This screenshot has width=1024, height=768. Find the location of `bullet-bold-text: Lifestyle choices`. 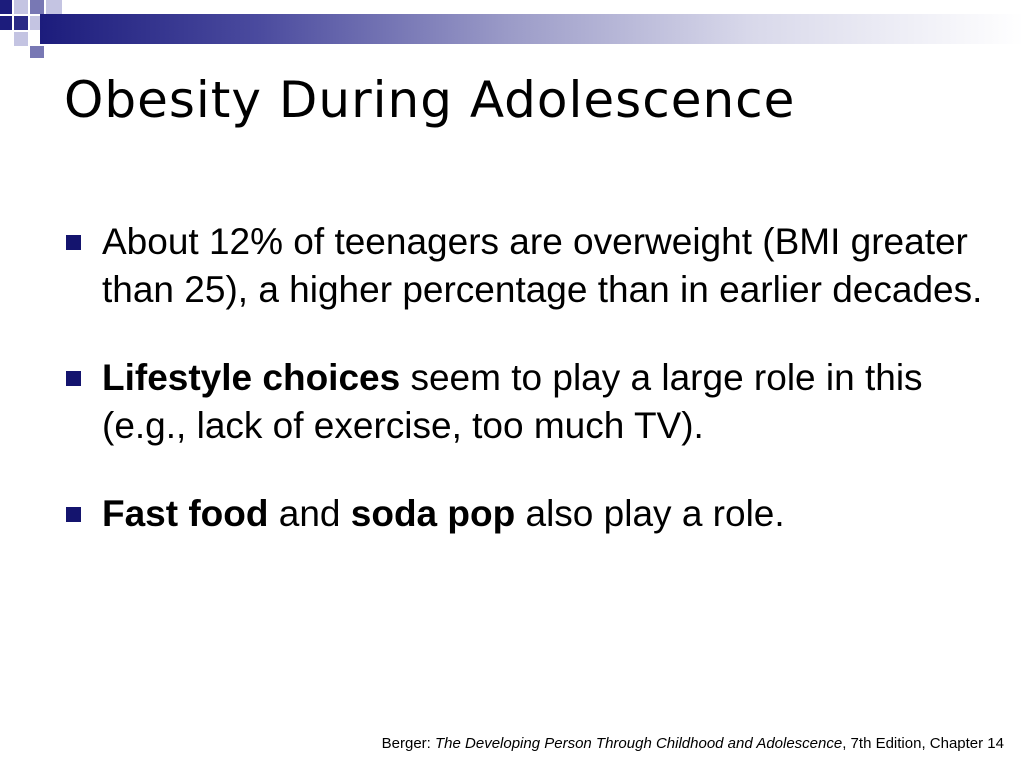

bullet-bold-text: Lifestyle choices is located at coordinates (251, 377).